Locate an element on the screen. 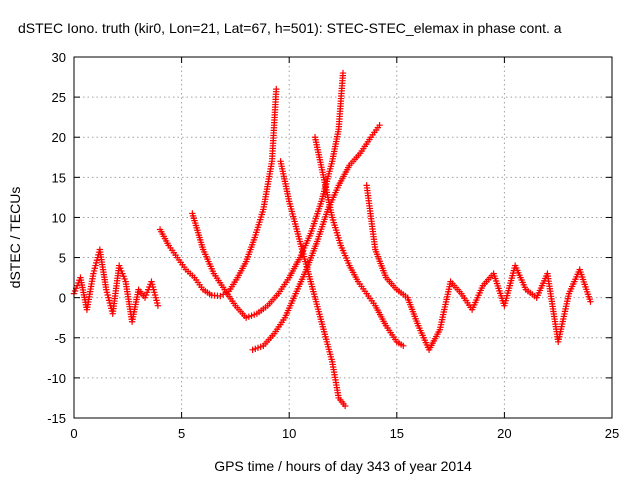 Image resolution: width=640 pixels, height=480 pixels. y-tick-label: 30 is located at coordinates (59, 57).